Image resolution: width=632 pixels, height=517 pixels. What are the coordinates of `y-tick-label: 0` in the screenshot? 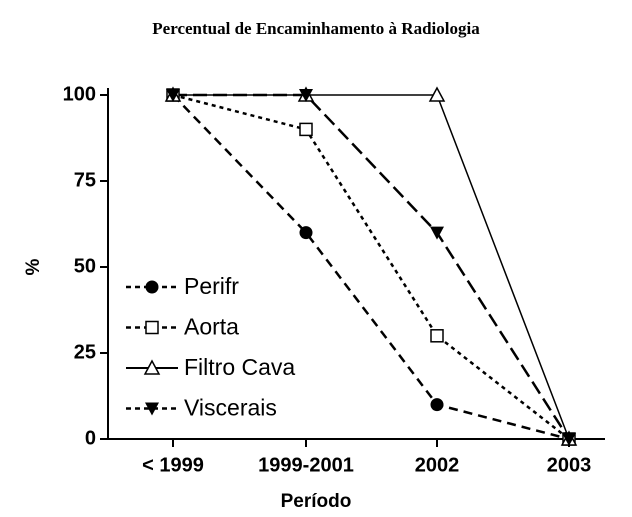 It's located at (90, 438).